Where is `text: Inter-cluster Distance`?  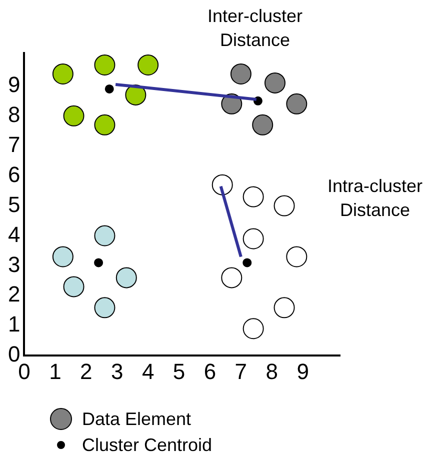
text: Inter-cluster Distance is located at coordinates (255, 28).